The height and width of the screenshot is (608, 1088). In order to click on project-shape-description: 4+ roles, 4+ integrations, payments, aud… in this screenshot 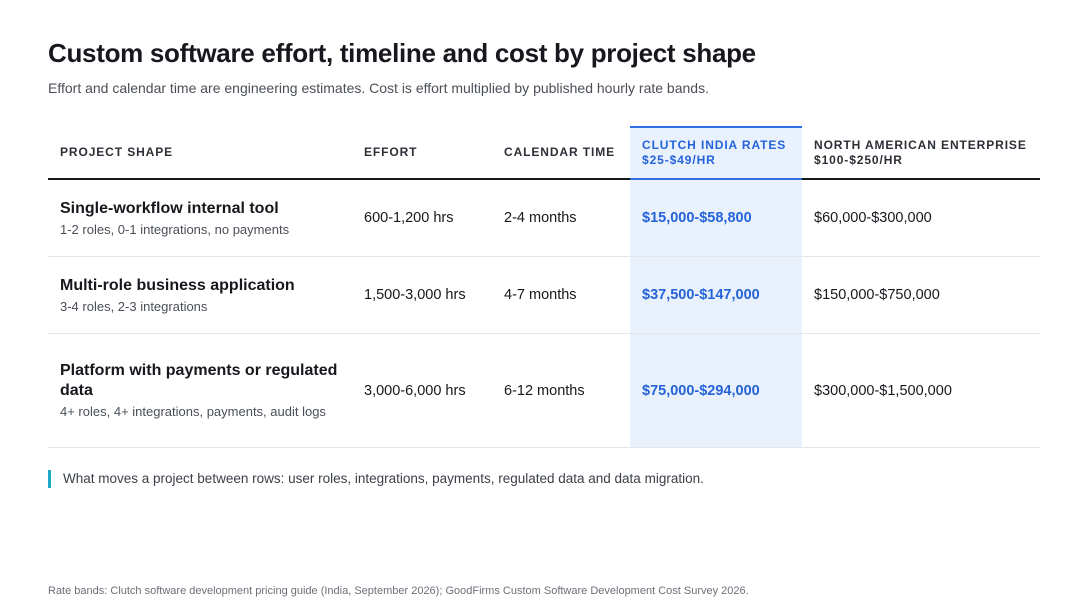, I will do `click(193, 411)`.